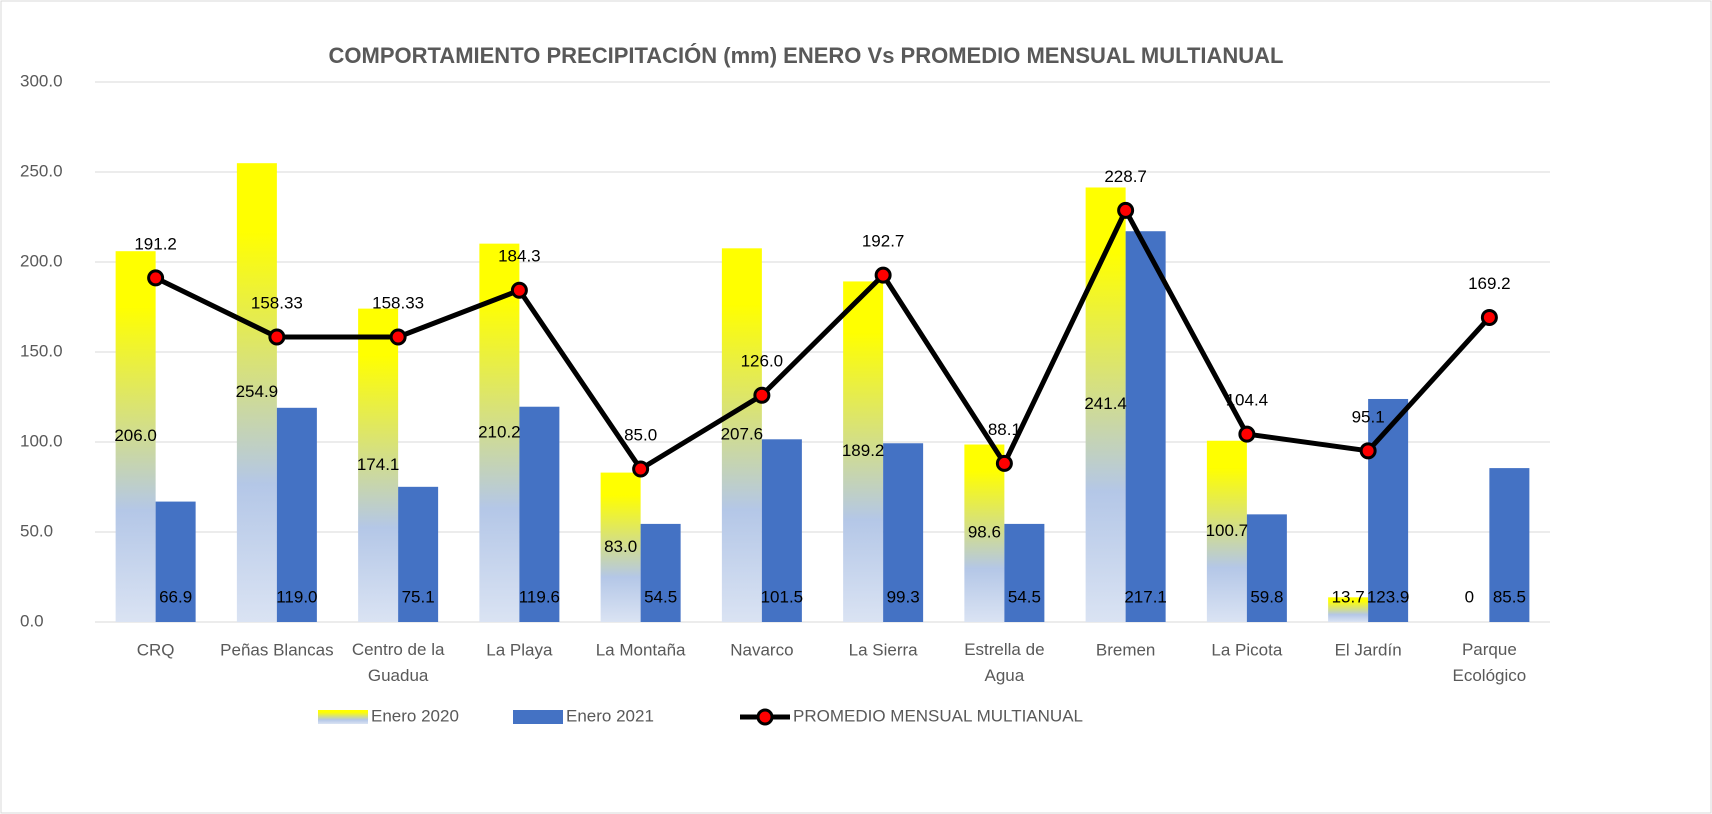 Image resolution: width=1712 pixels, height=814 pixels. Describe the element at coordinates (641, 649) in the screenshot. I see `x-tick-label: La Montaña` at that location.